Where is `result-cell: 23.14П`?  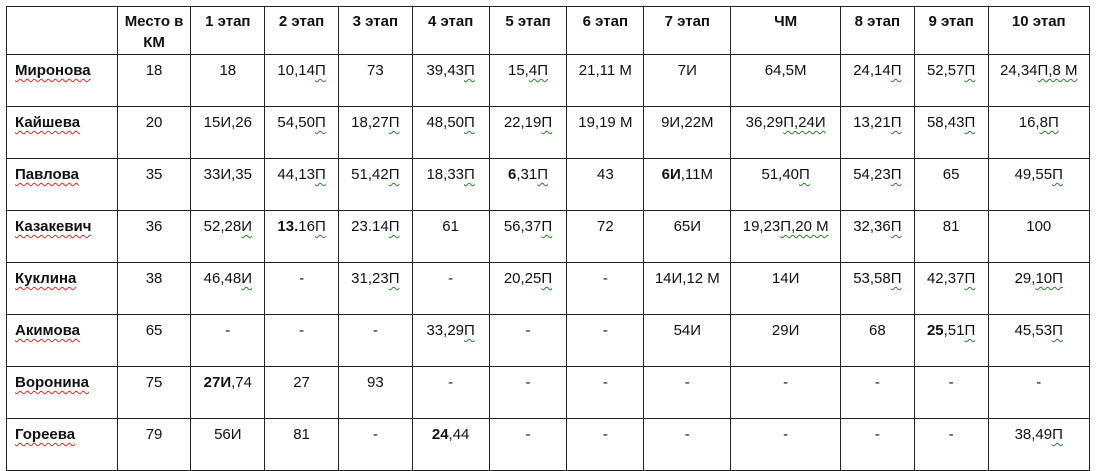 result-cell: 23.14П is located at coordinates (375, 237).